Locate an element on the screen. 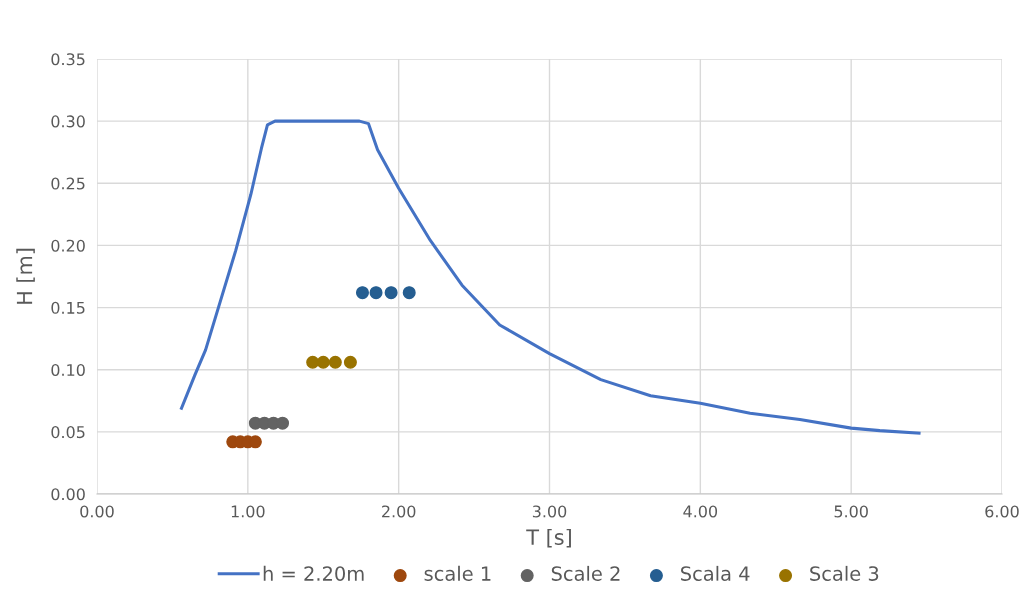  legend-label: Scale 3 is located at coordinates (844, 573).